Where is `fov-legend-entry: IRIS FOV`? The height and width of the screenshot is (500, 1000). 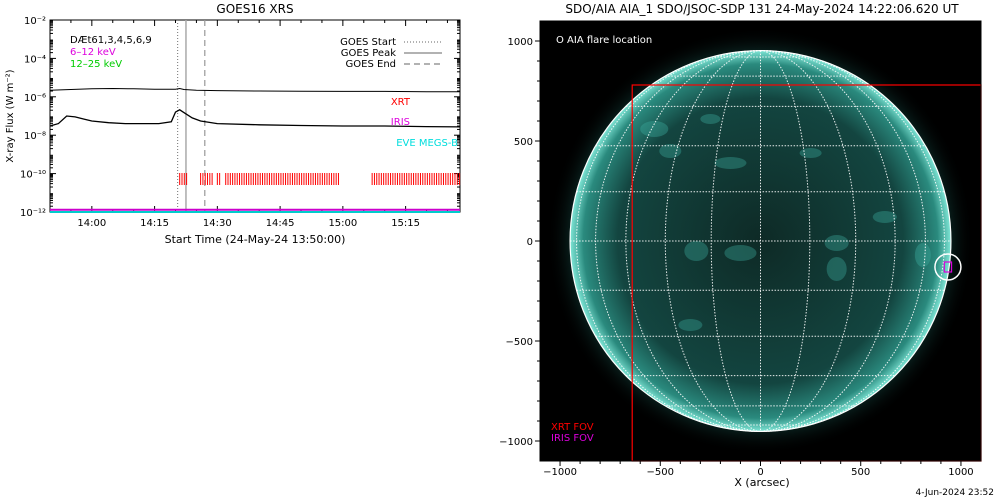
fov-legend-entry: IRIS FOV is located at coordinates (572, 438).